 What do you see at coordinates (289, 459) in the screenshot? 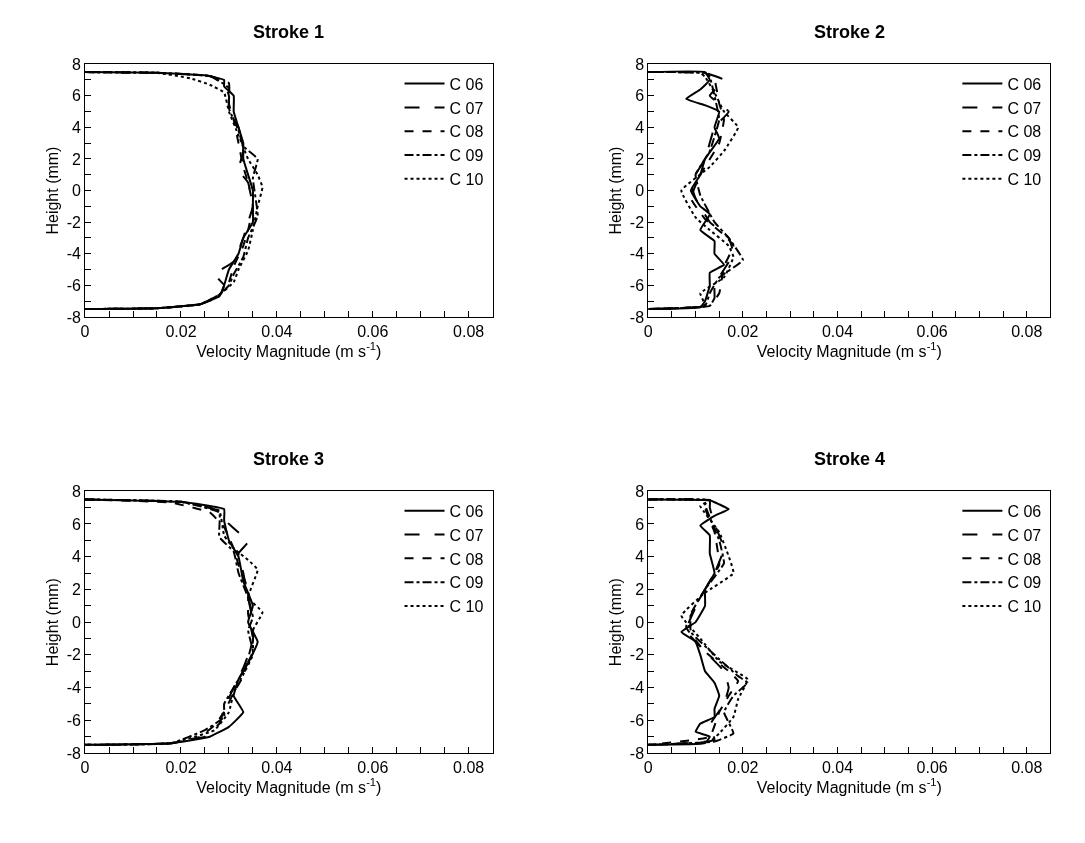
I see `chart-title: Stroke 3` at bounding box center [289, 459].